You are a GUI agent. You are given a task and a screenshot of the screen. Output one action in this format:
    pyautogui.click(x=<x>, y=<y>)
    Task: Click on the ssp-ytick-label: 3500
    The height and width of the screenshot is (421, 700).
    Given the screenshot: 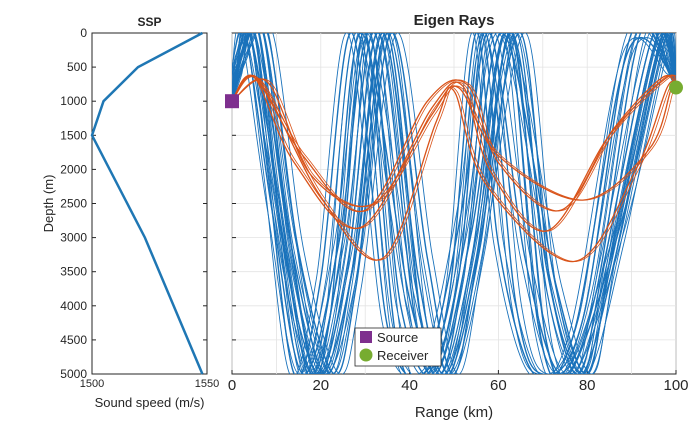 What is the action you would take?
    pyautogui.click(x=73, y=272)
    